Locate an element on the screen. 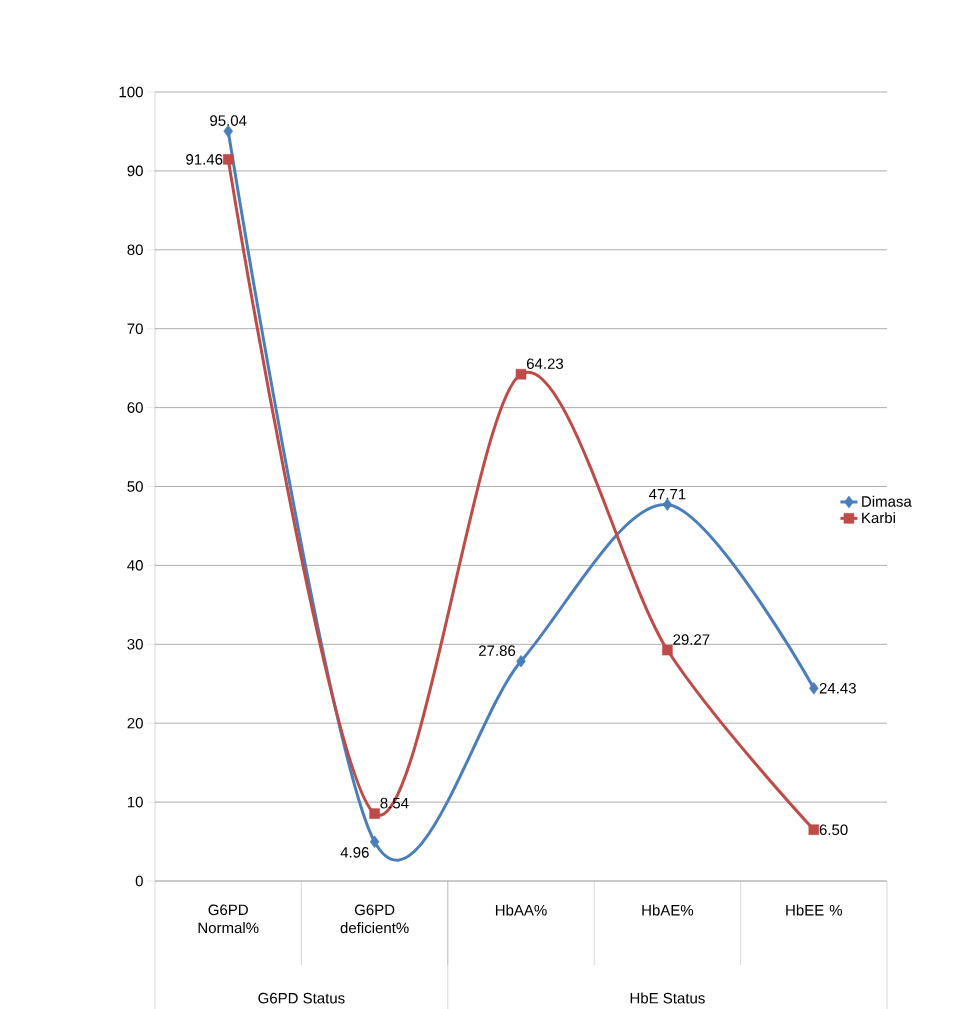 The width and height of the screenshot is (979, 1009). legend-label: Dimasa is located at coordinates (887, 501).